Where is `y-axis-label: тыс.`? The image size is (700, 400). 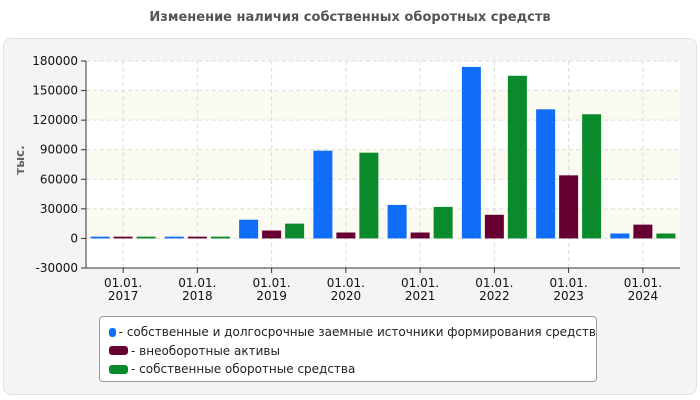 y-axis-label: тыс. is located at coordinates (20, 159).